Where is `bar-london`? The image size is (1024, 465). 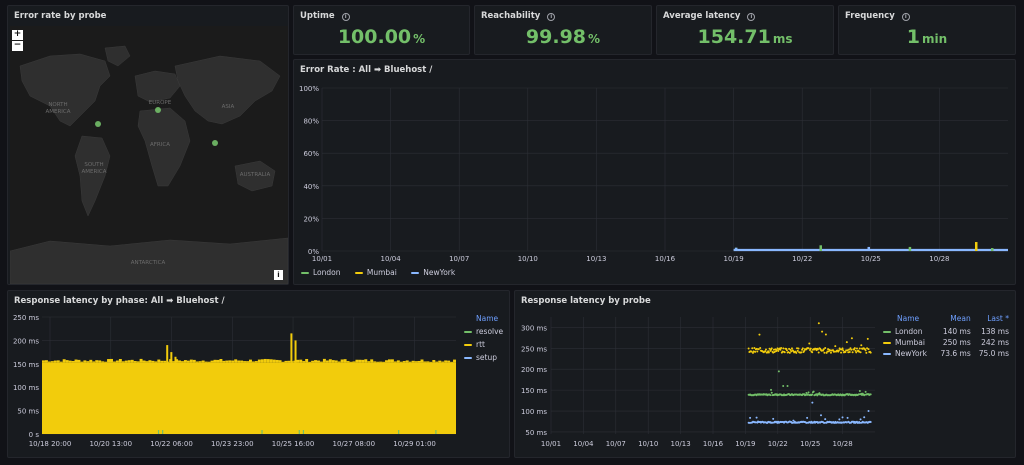
bar-london is located at coordinates (992, 249).